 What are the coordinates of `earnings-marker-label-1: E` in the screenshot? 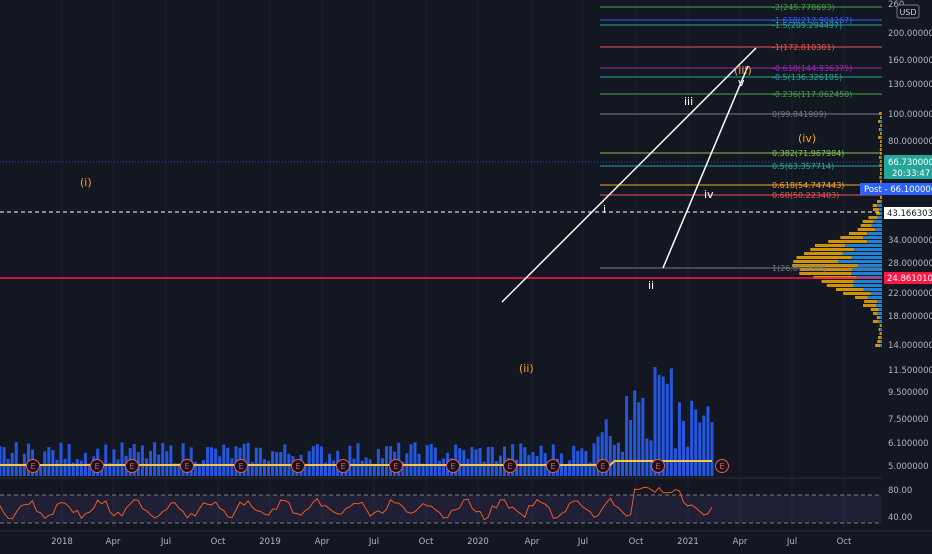 It's located at (96, 466).